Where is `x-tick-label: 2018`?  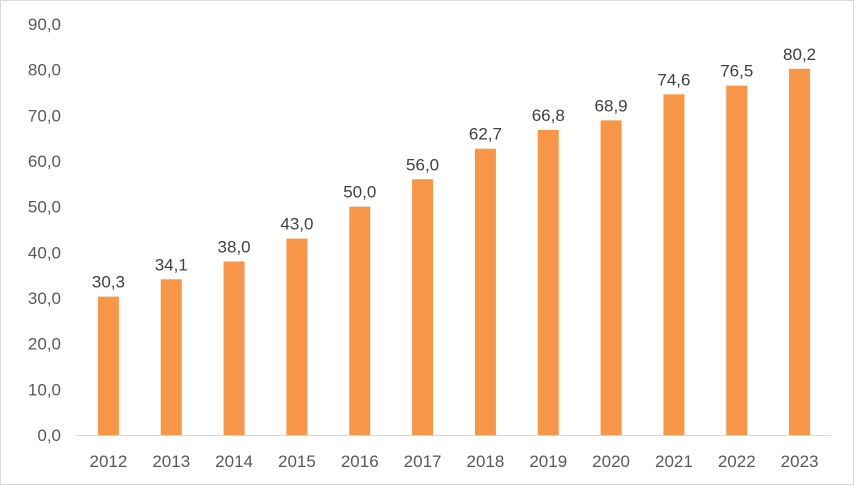
x-tick-label: 2018 is located at coordinates (486, 461).